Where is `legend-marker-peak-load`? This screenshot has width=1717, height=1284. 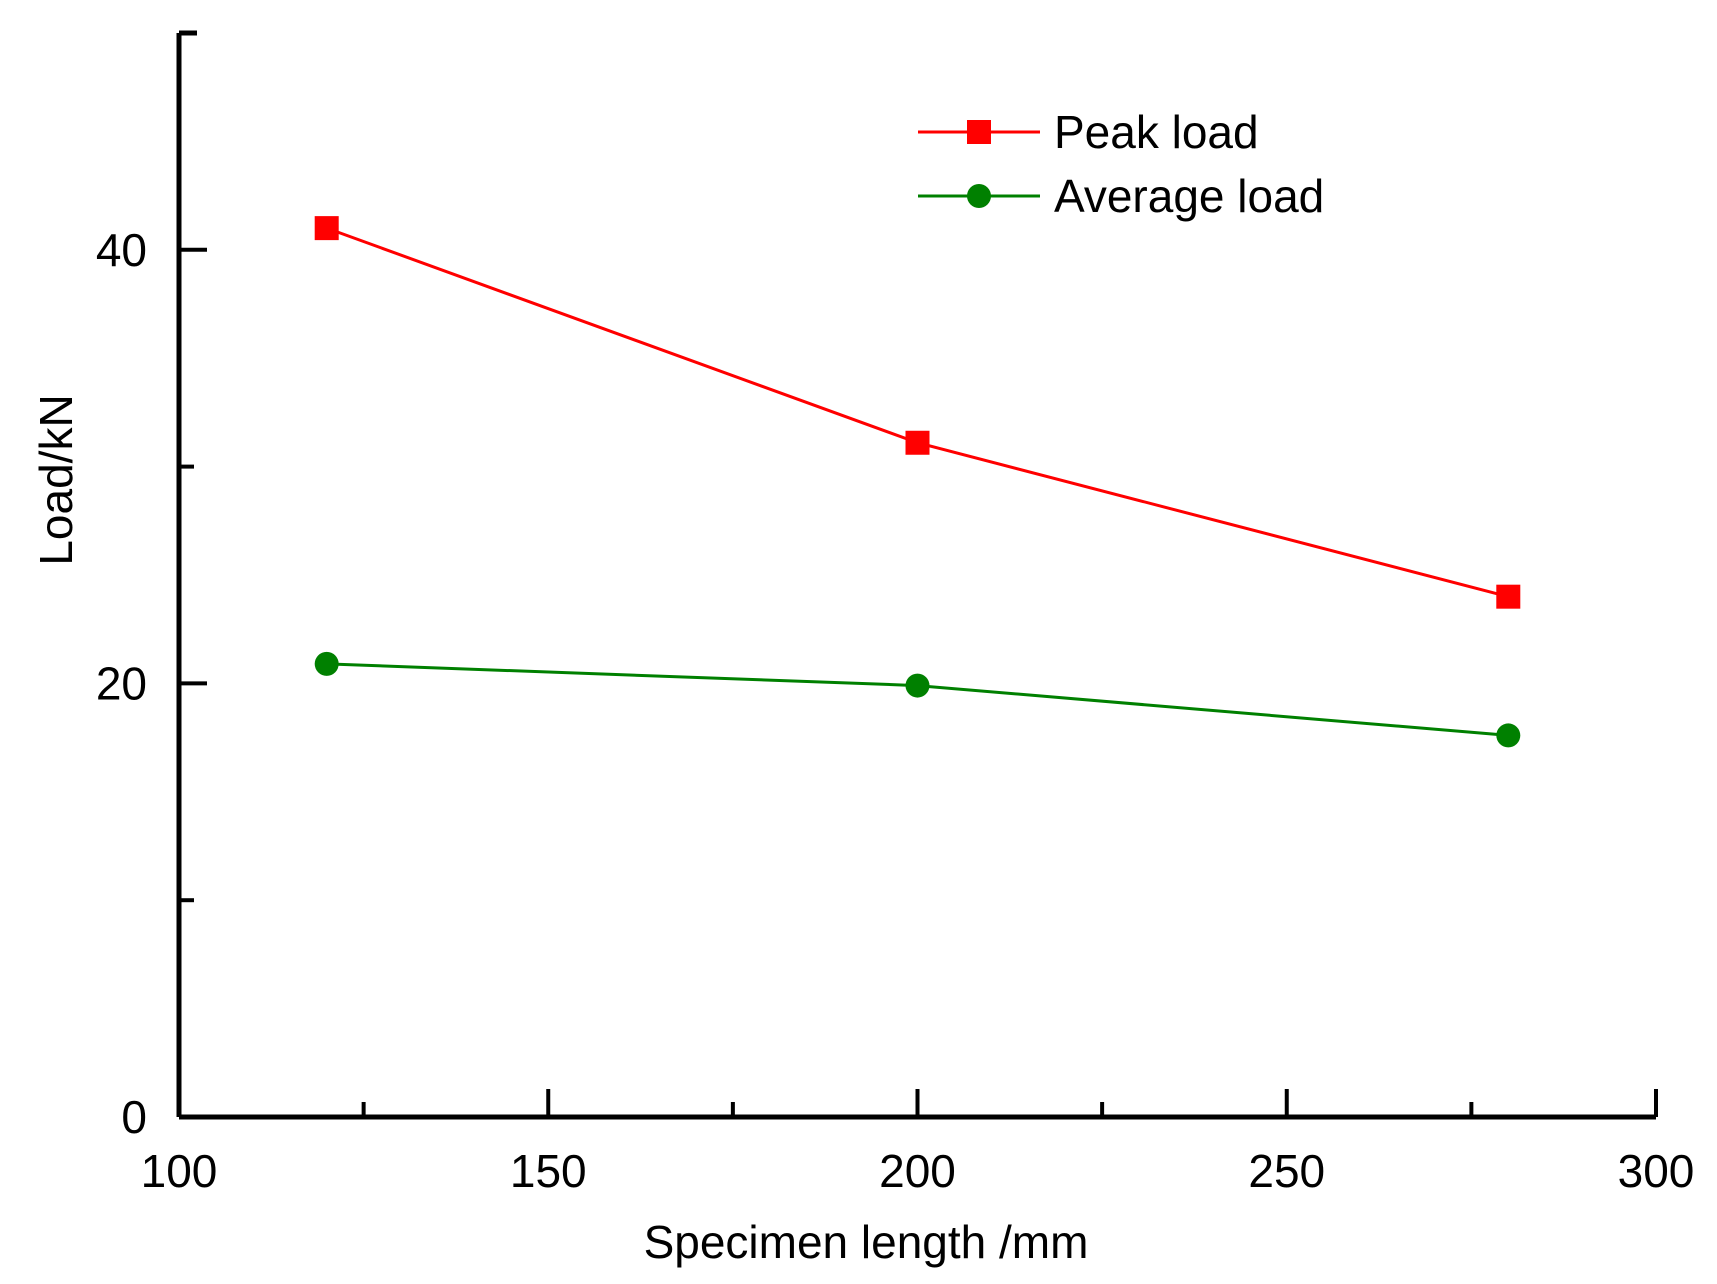 legend-marker-peak-load is located at coordinates (979, 132).